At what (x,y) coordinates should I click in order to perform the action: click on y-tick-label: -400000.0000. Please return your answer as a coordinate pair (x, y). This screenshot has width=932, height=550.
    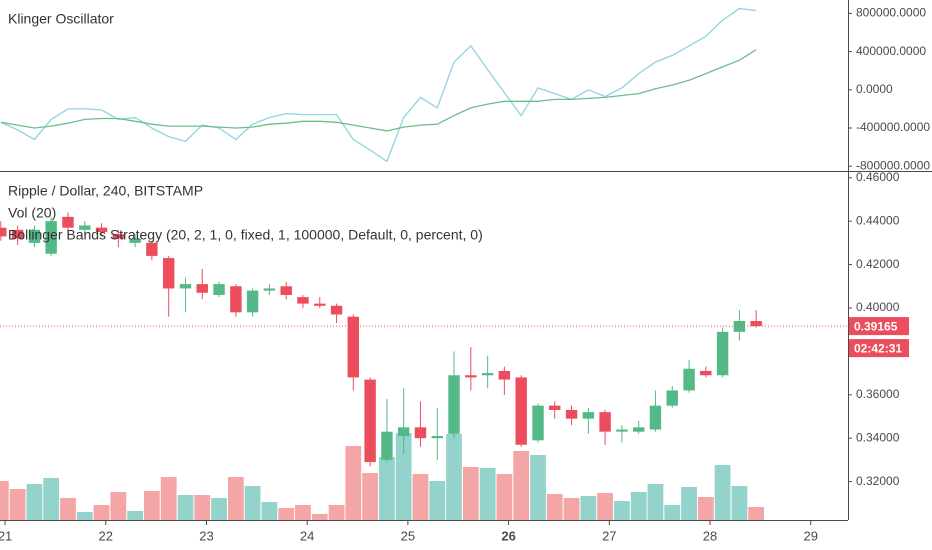
    Looking at the image, I should click on (893, 127).